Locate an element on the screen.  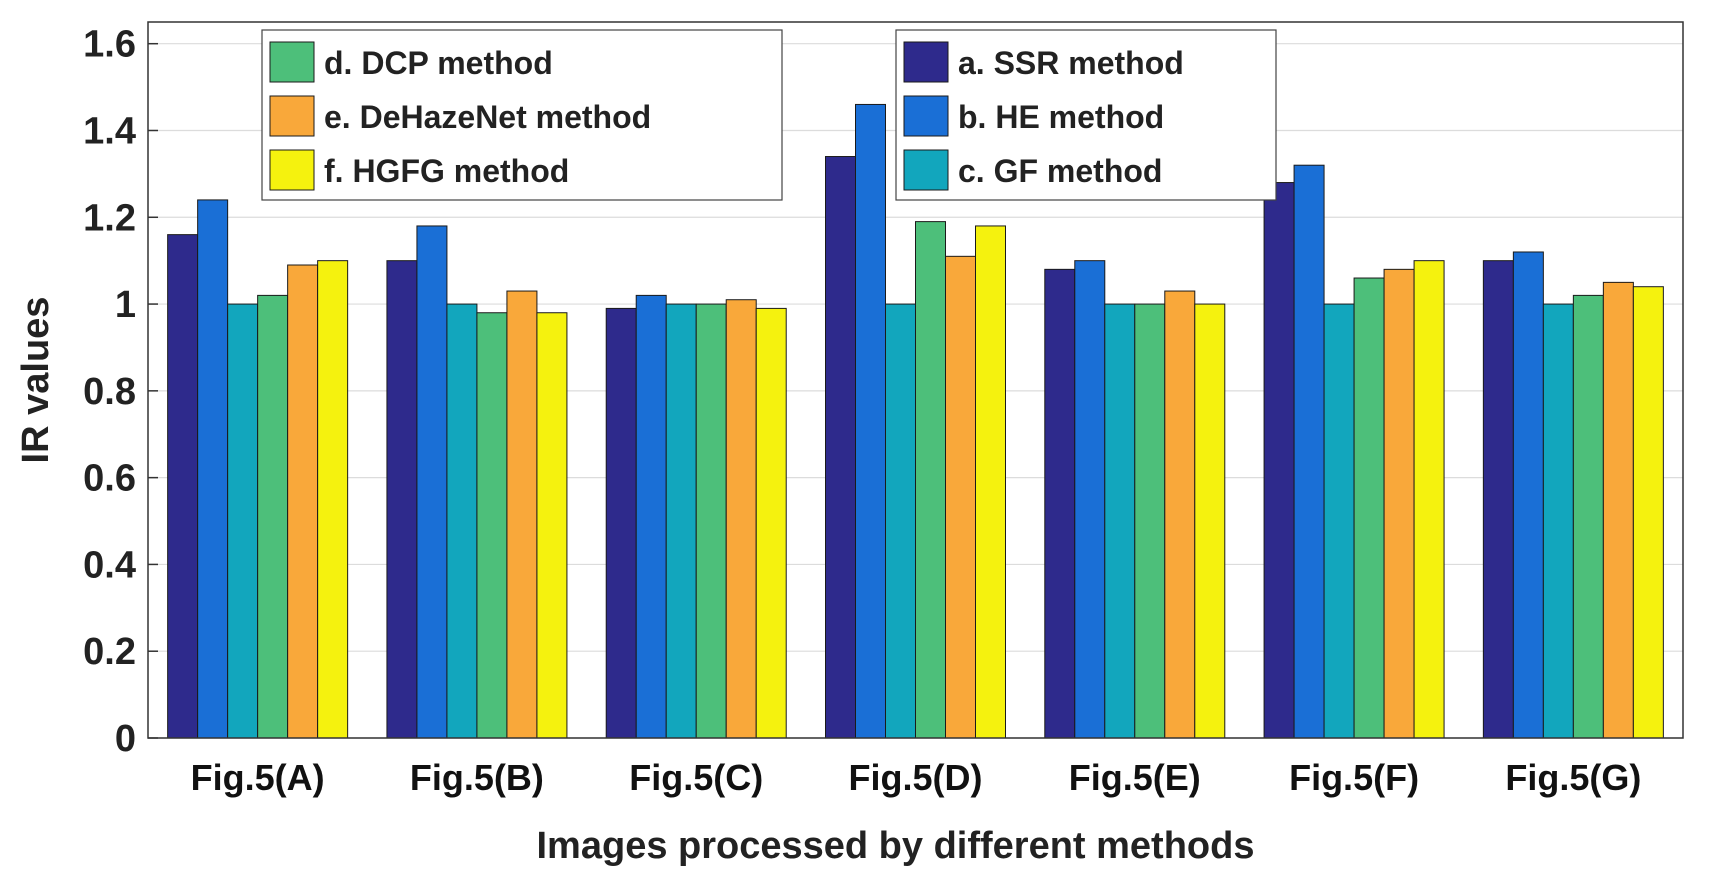
x-category-label: Fig.5(B) is located at coordinates (477, 777).